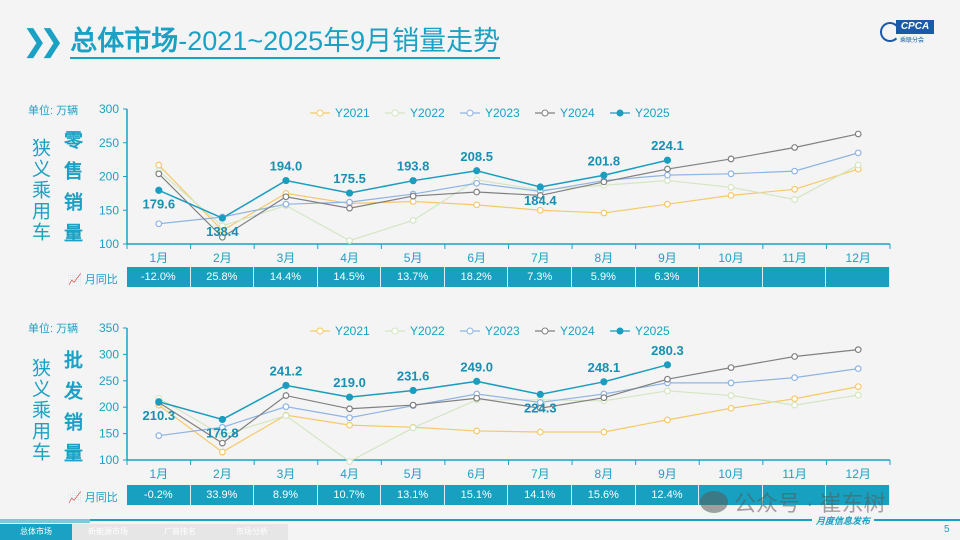  What do you see at coordinates (604, 367) in the screenshot?
I see `data-label: 248.1` at bounding box center [604, 367].